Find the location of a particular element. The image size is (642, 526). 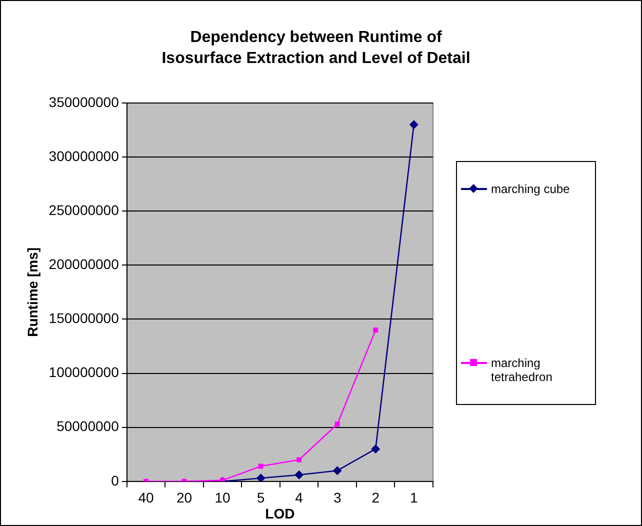

x-axis-title: LOD is located at coordinates (280, 513).